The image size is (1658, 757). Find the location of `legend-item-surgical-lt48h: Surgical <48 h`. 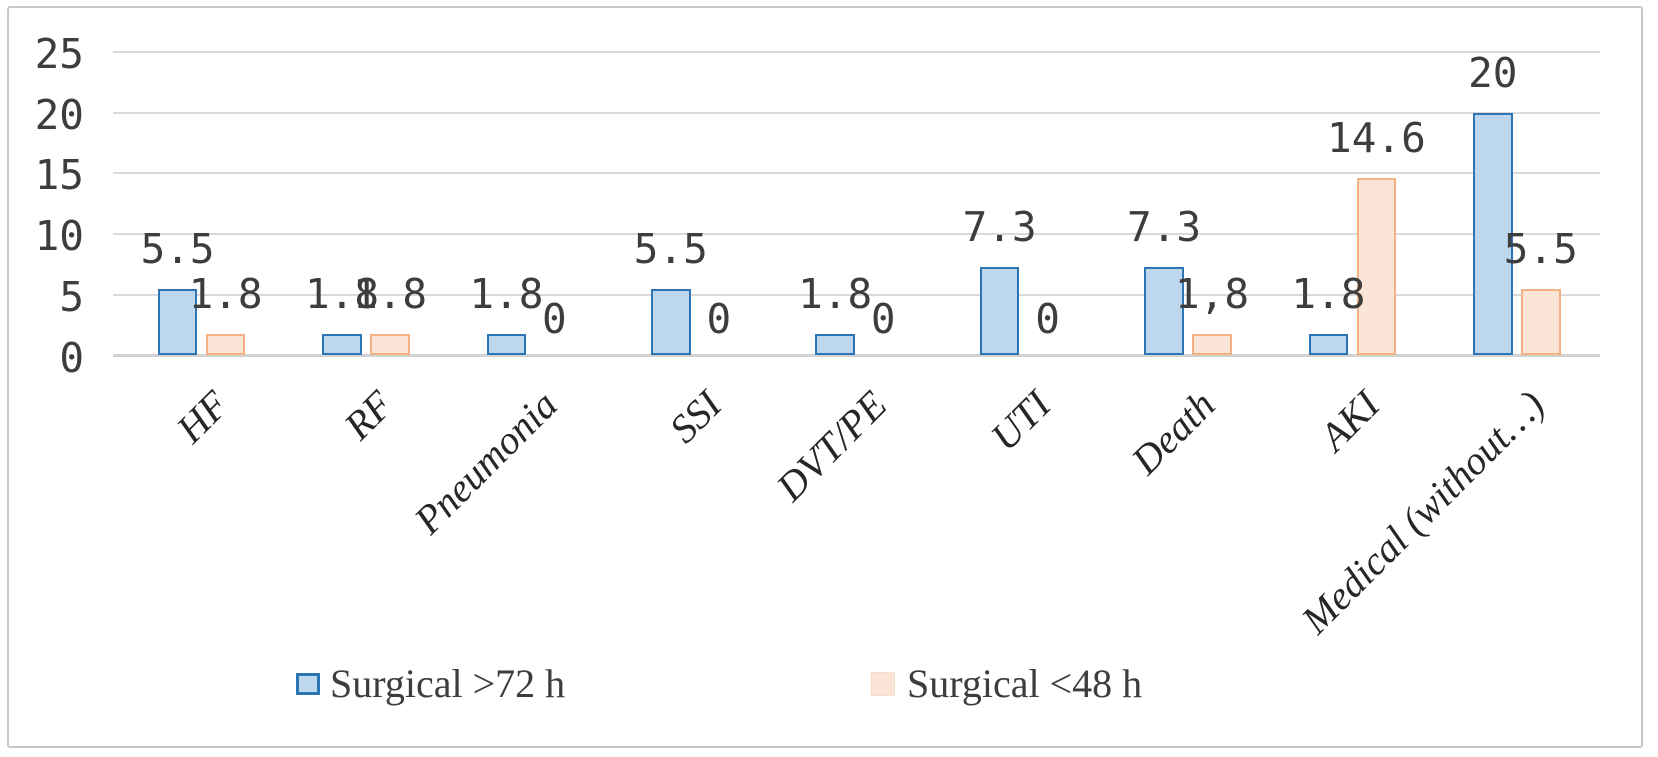

legend-item-surgical-lt48h: Surgical <48 h is located at coordinates (1006, 684).